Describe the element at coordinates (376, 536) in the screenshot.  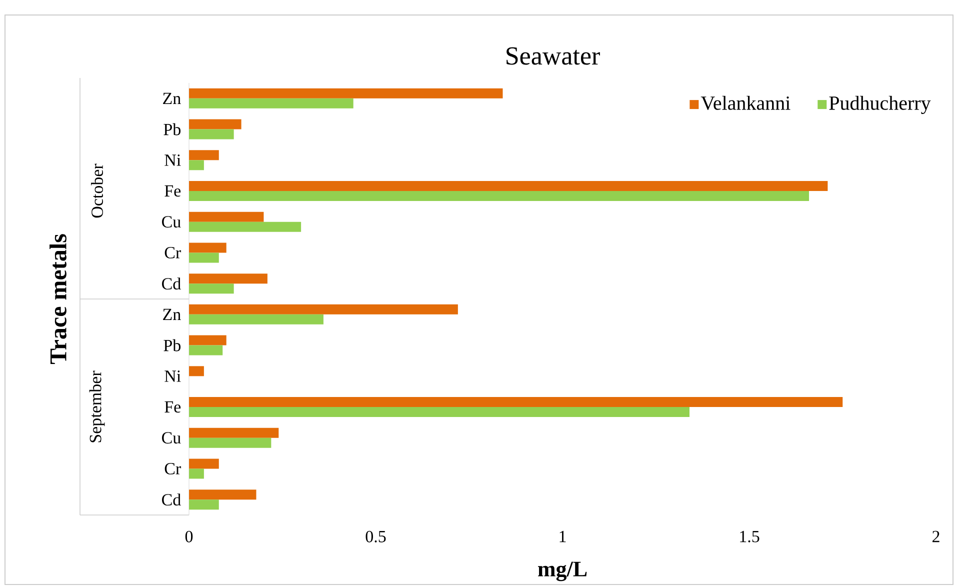
I see `x-tick-label: 0.5` at that location.